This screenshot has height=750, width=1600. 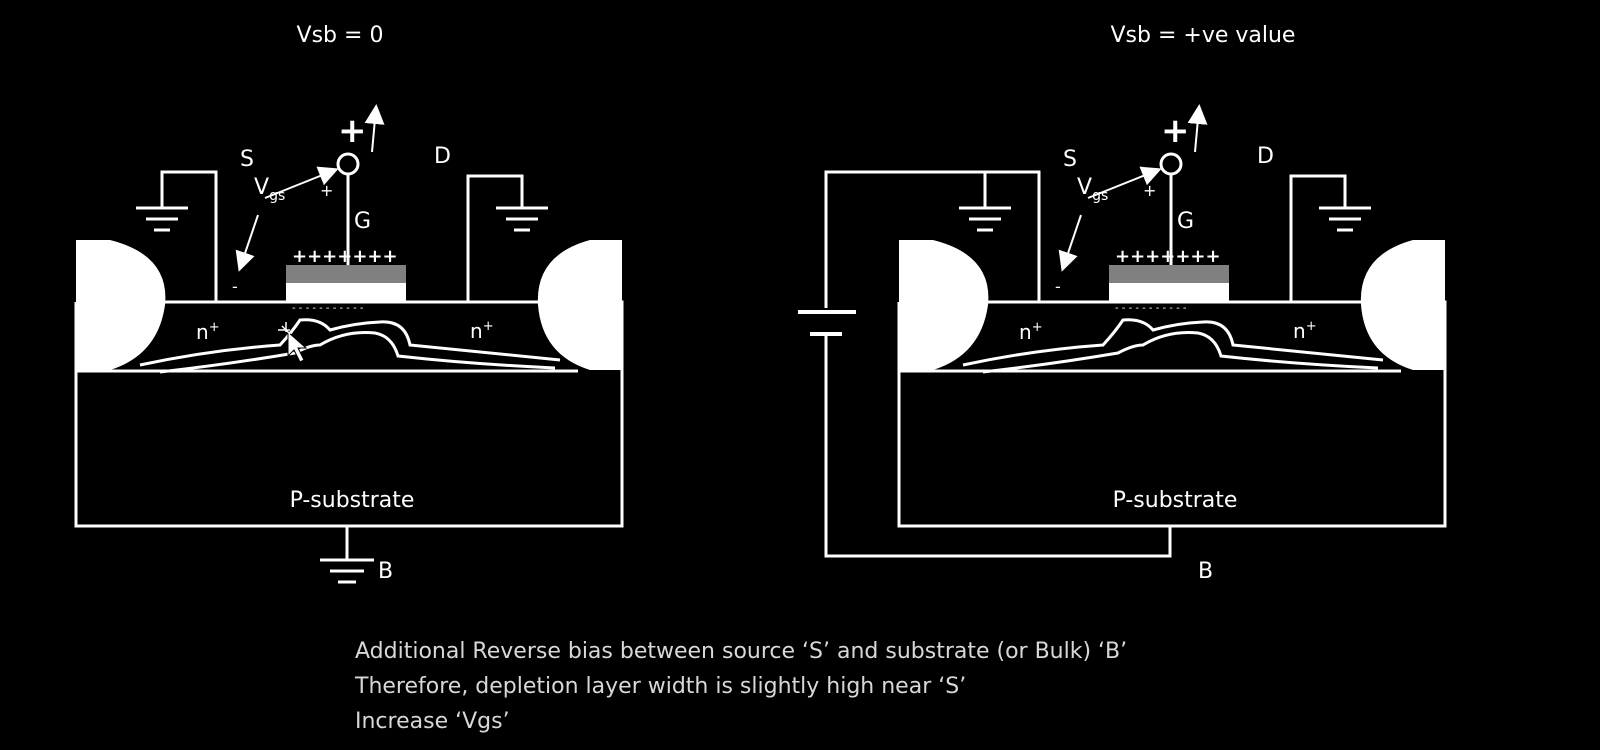 I want to click on bulk-ground-symbol-icon, so click(x=347, y=555).